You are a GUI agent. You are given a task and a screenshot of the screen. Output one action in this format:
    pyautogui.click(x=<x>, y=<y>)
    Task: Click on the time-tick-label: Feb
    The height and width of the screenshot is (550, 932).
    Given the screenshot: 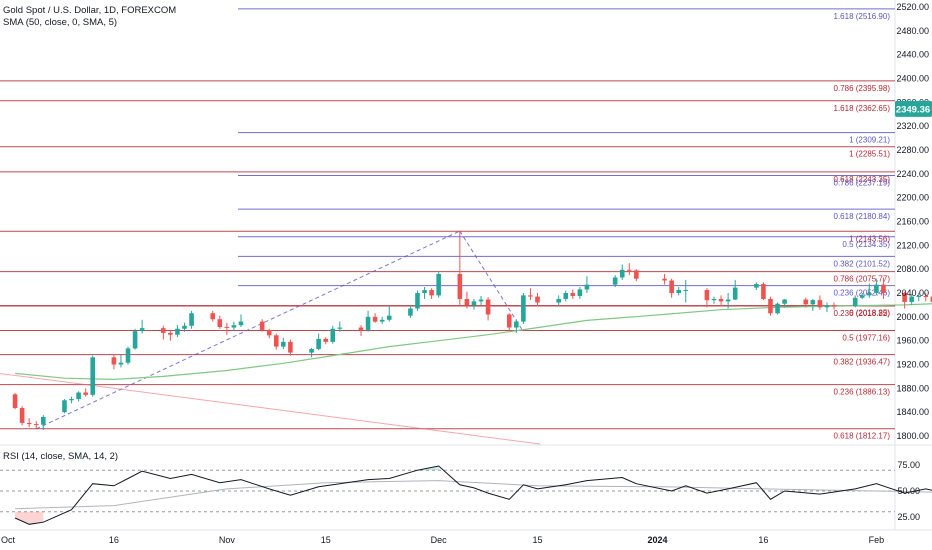 What is the action you would take?
    pyautogui.click(x=877, y=540)
    